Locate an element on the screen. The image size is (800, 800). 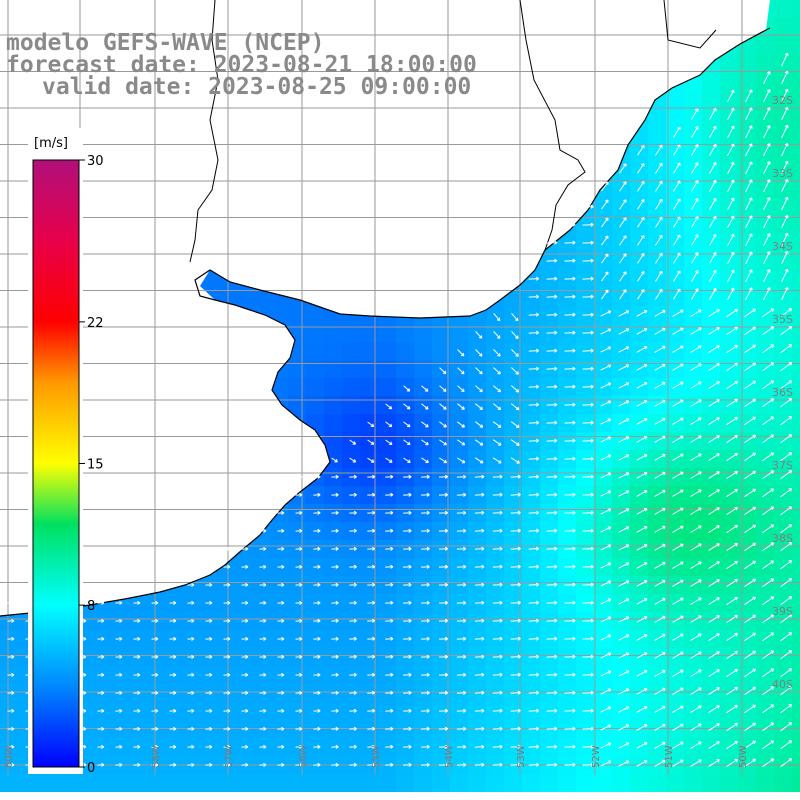
lon-label: 52W is located at coordinates (596, 756).